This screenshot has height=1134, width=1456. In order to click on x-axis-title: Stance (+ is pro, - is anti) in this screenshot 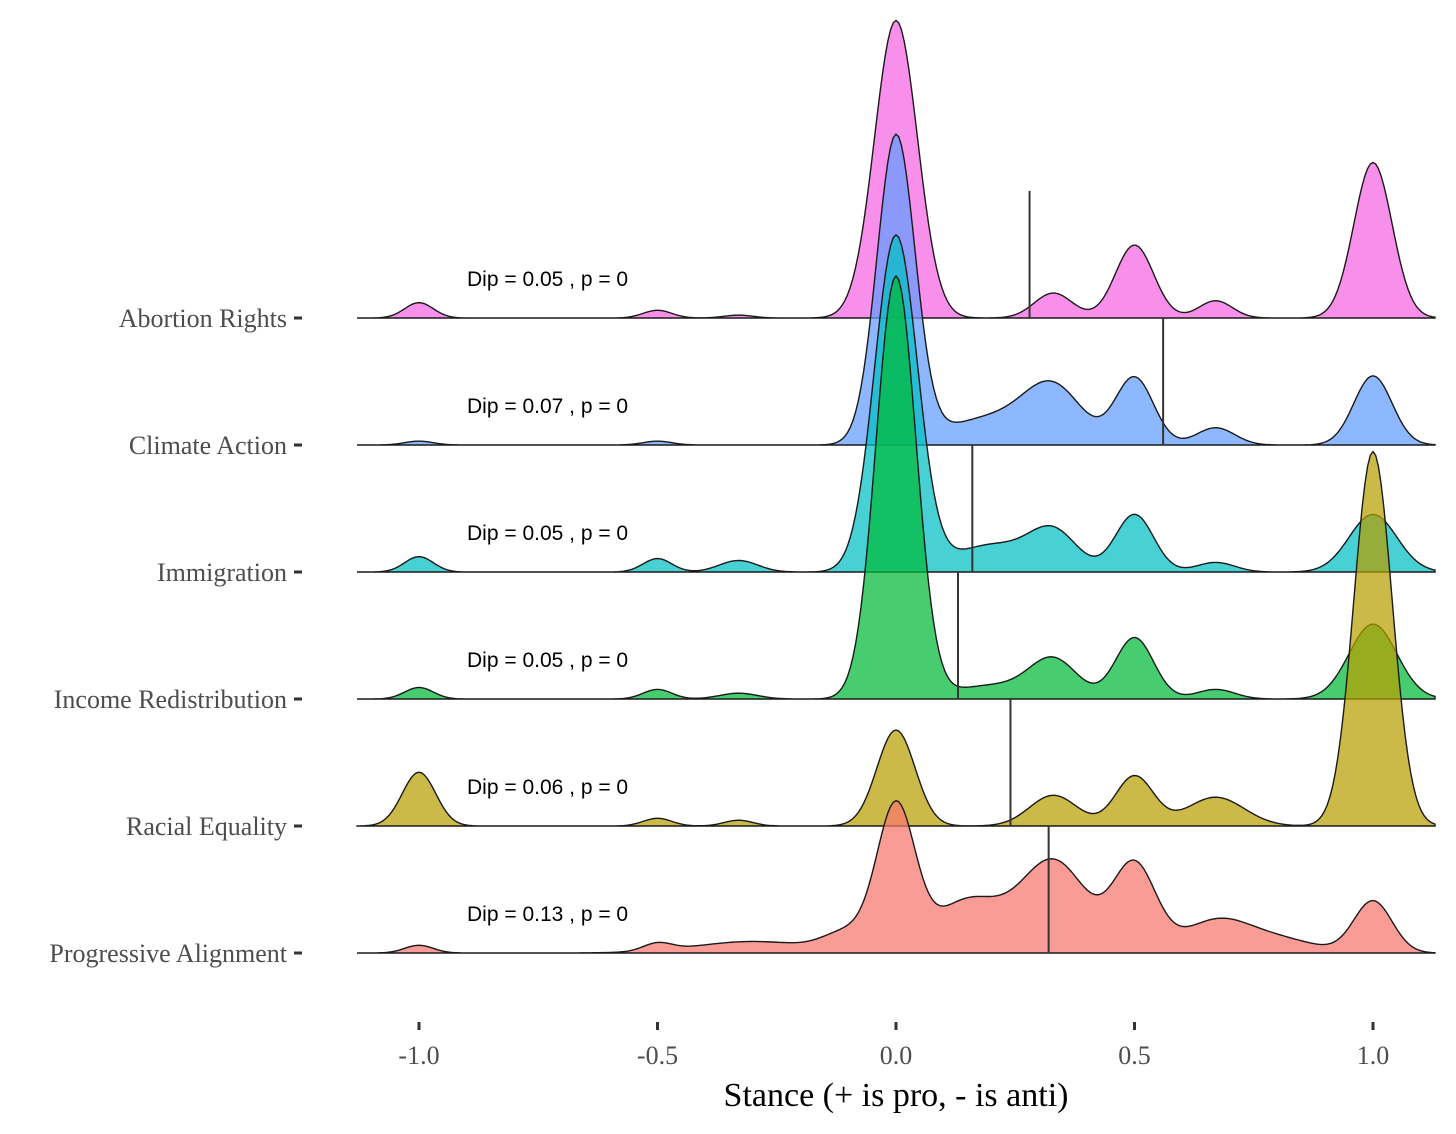, I will do `click(896, 1095)`.